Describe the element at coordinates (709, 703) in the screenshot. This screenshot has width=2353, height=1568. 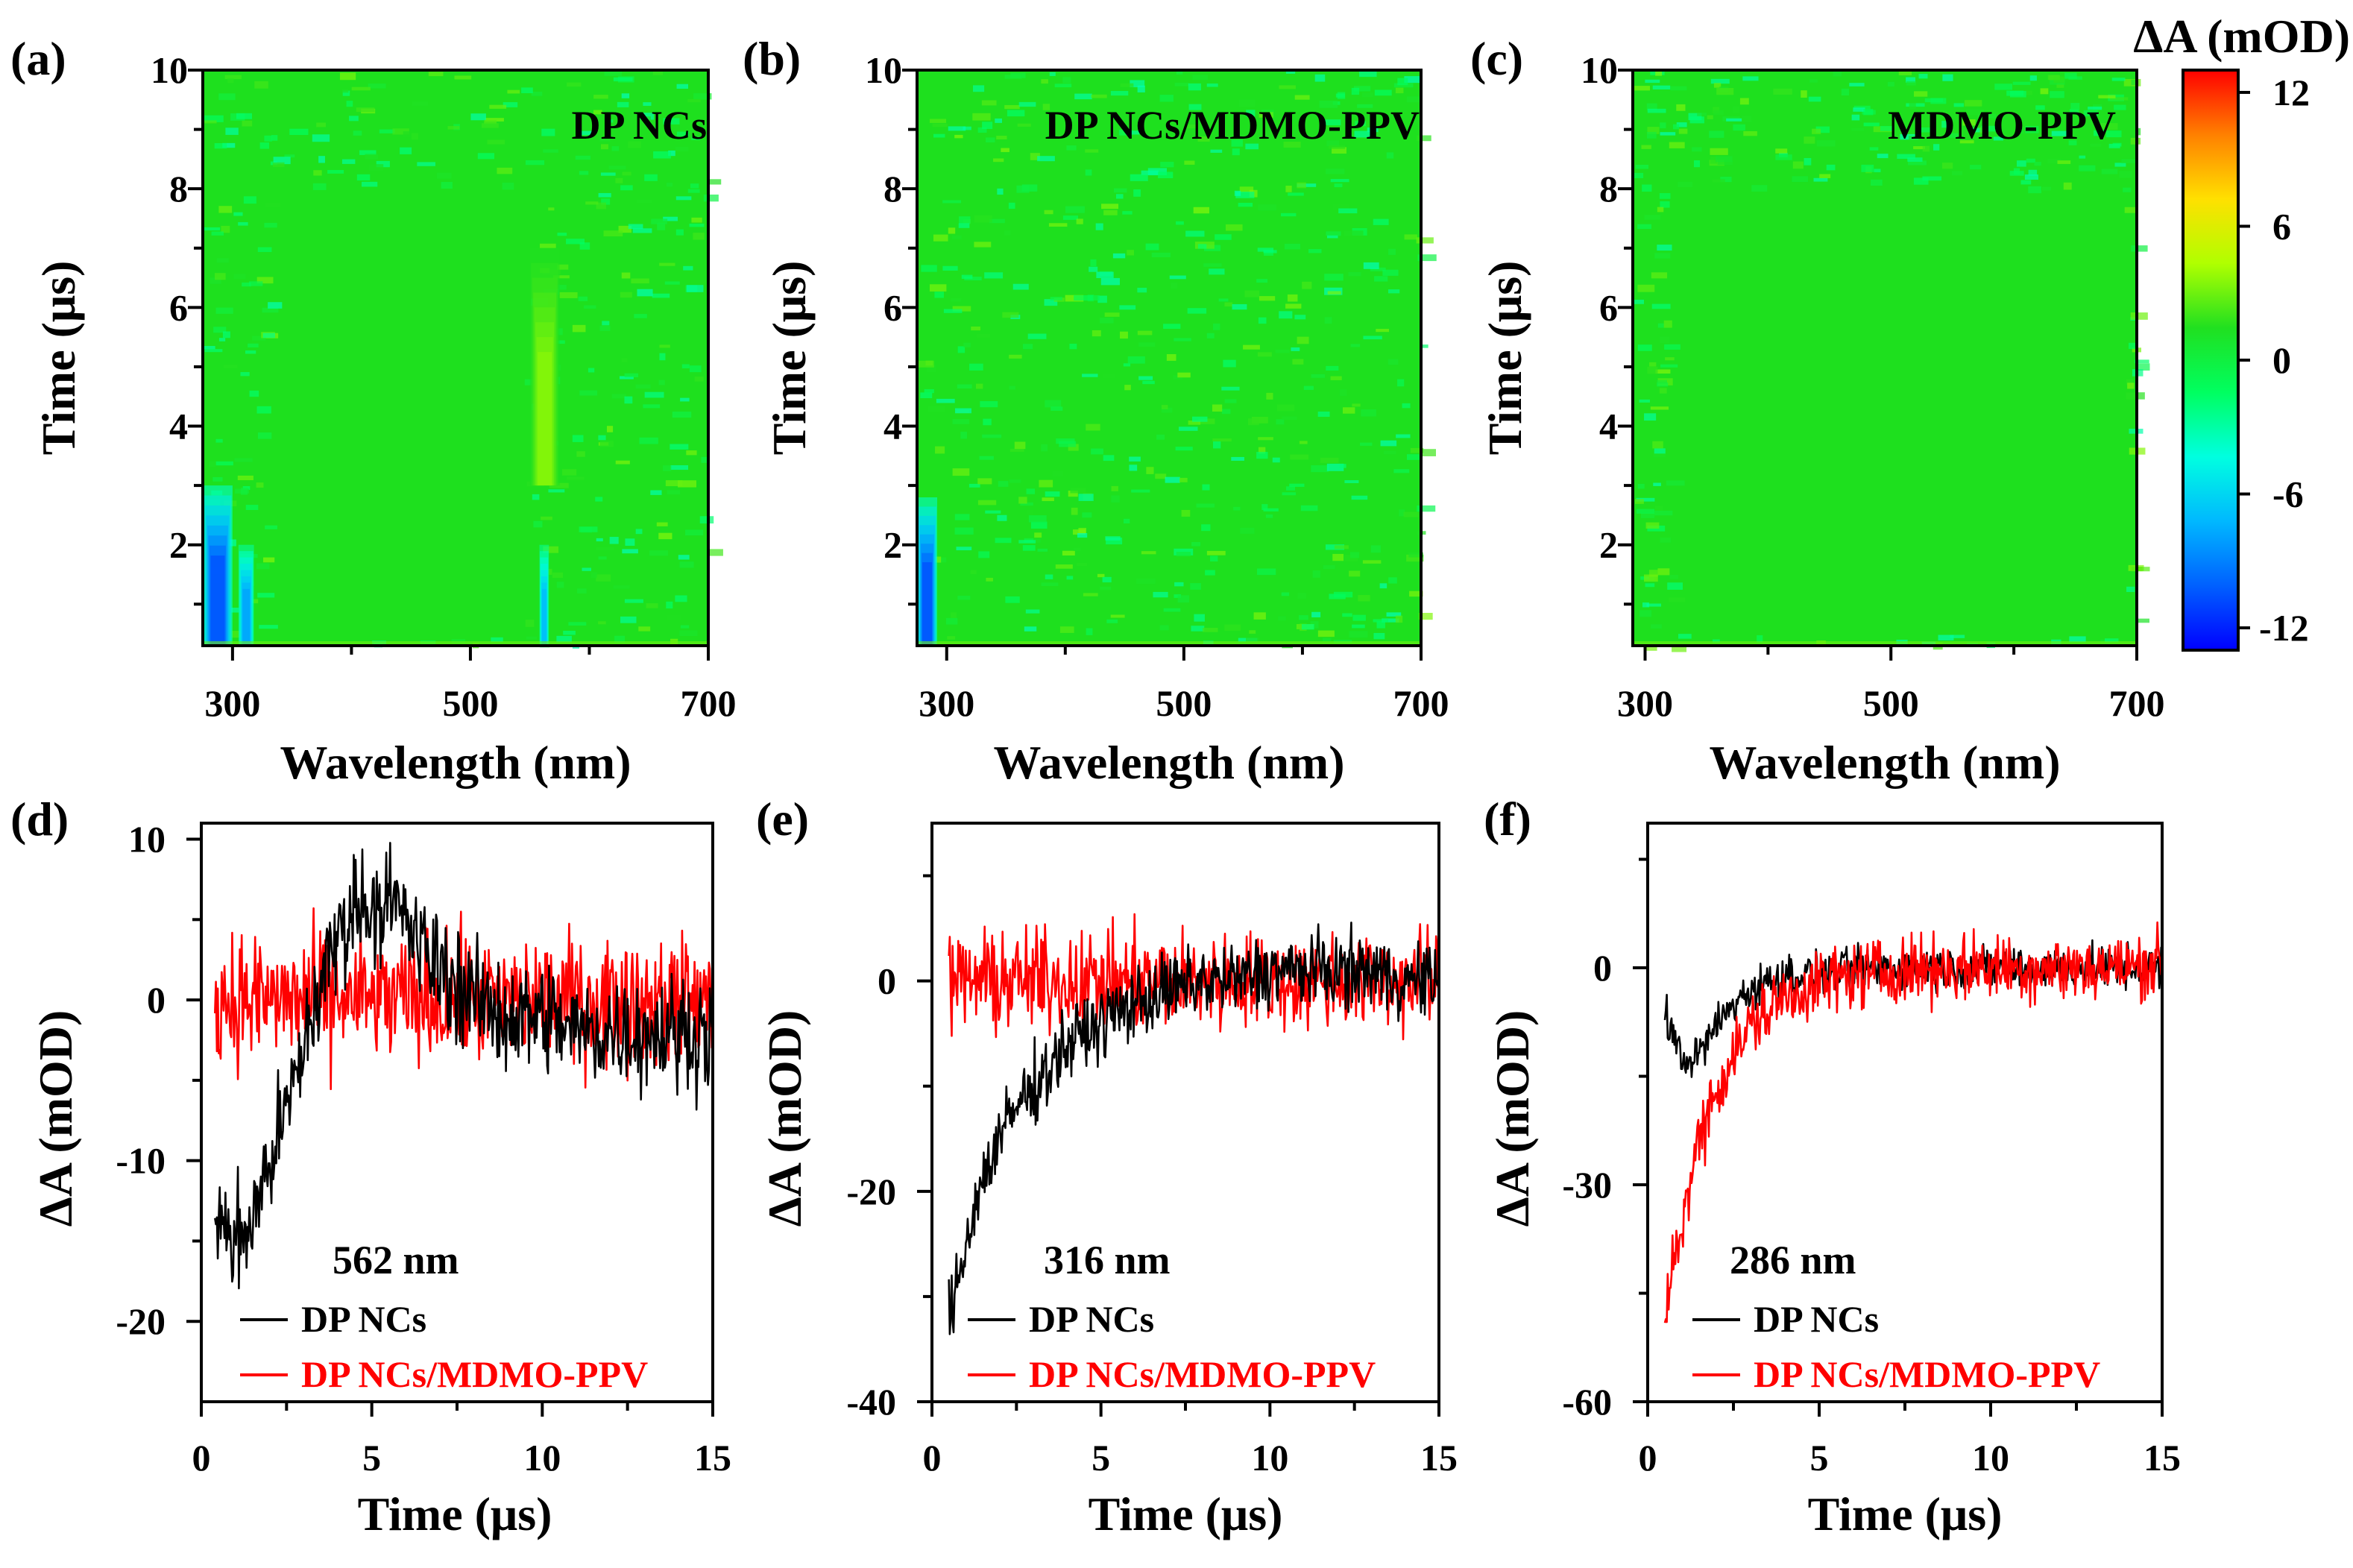
I see `x-tick-label-a-700: 700` at that location.